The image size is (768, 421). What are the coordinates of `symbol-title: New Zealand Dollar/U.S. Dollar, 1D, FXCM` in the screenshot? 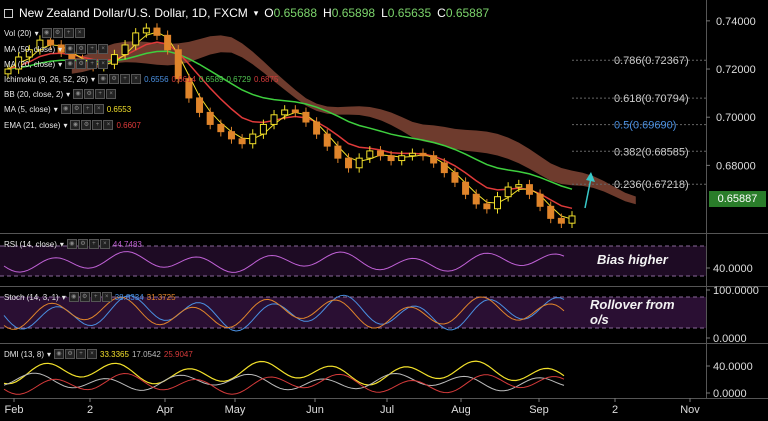 It's located at (133, 13).